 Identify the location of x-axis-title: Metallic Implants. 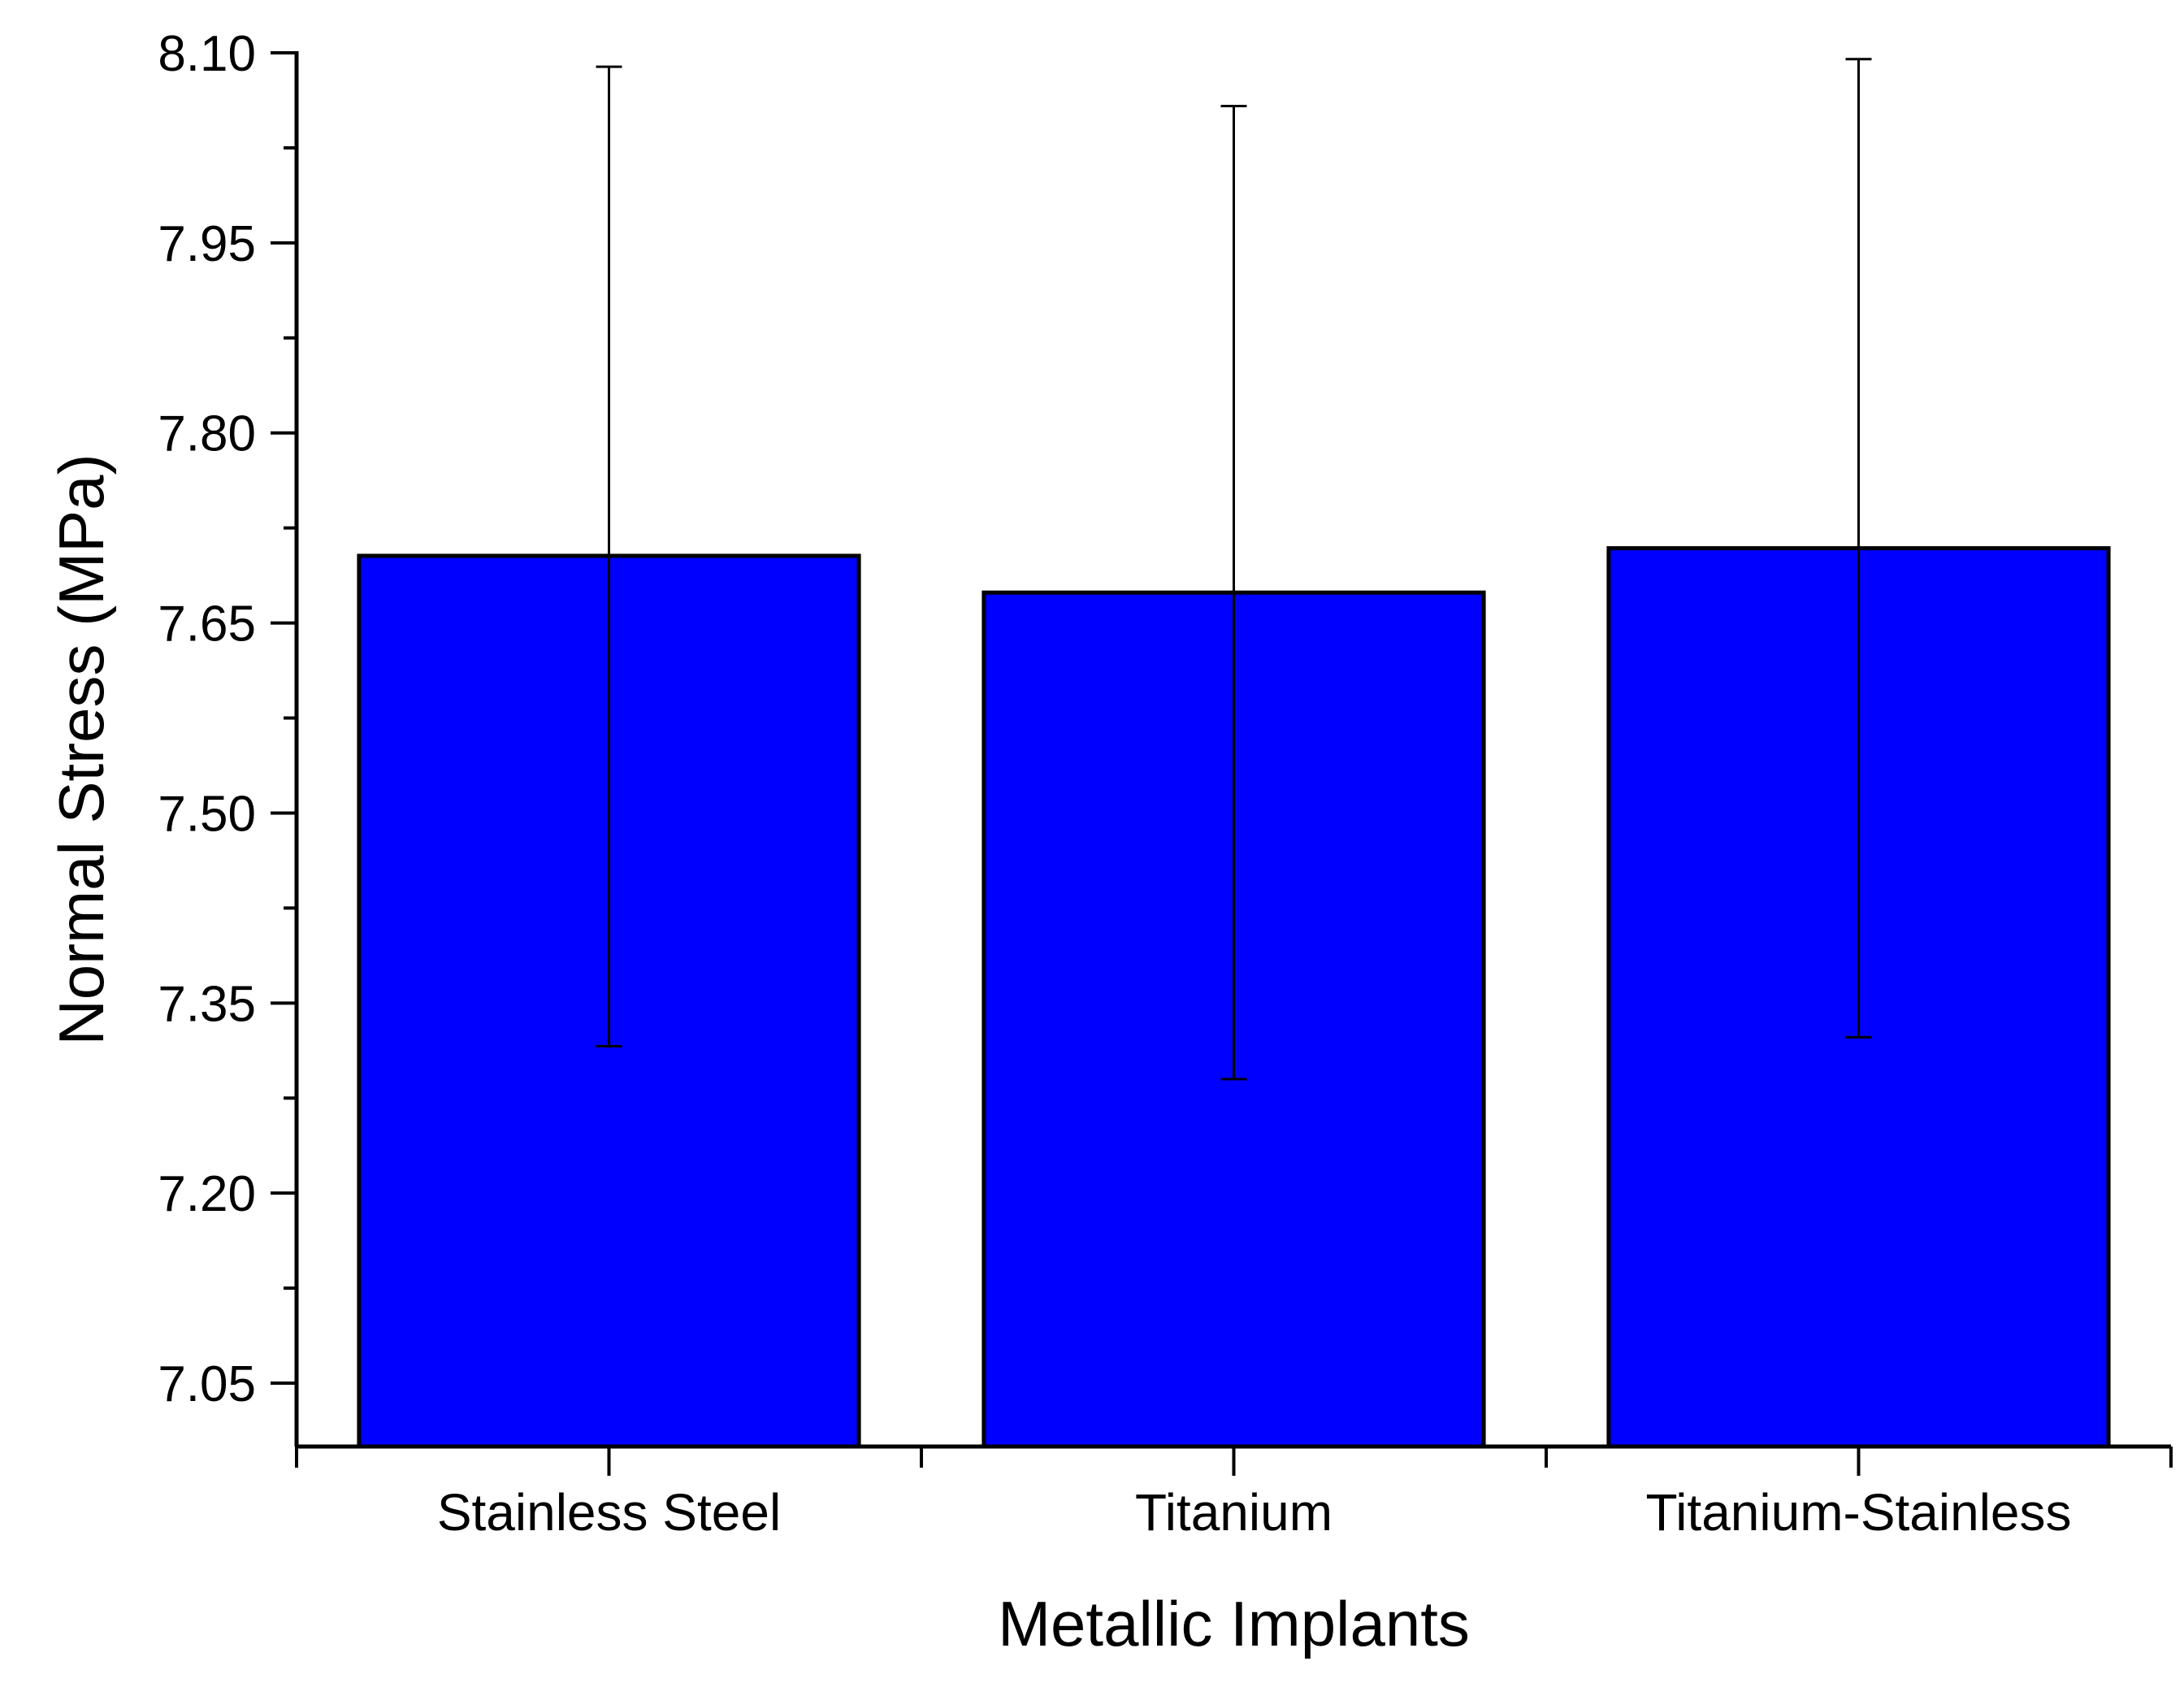
(1234, 1624).